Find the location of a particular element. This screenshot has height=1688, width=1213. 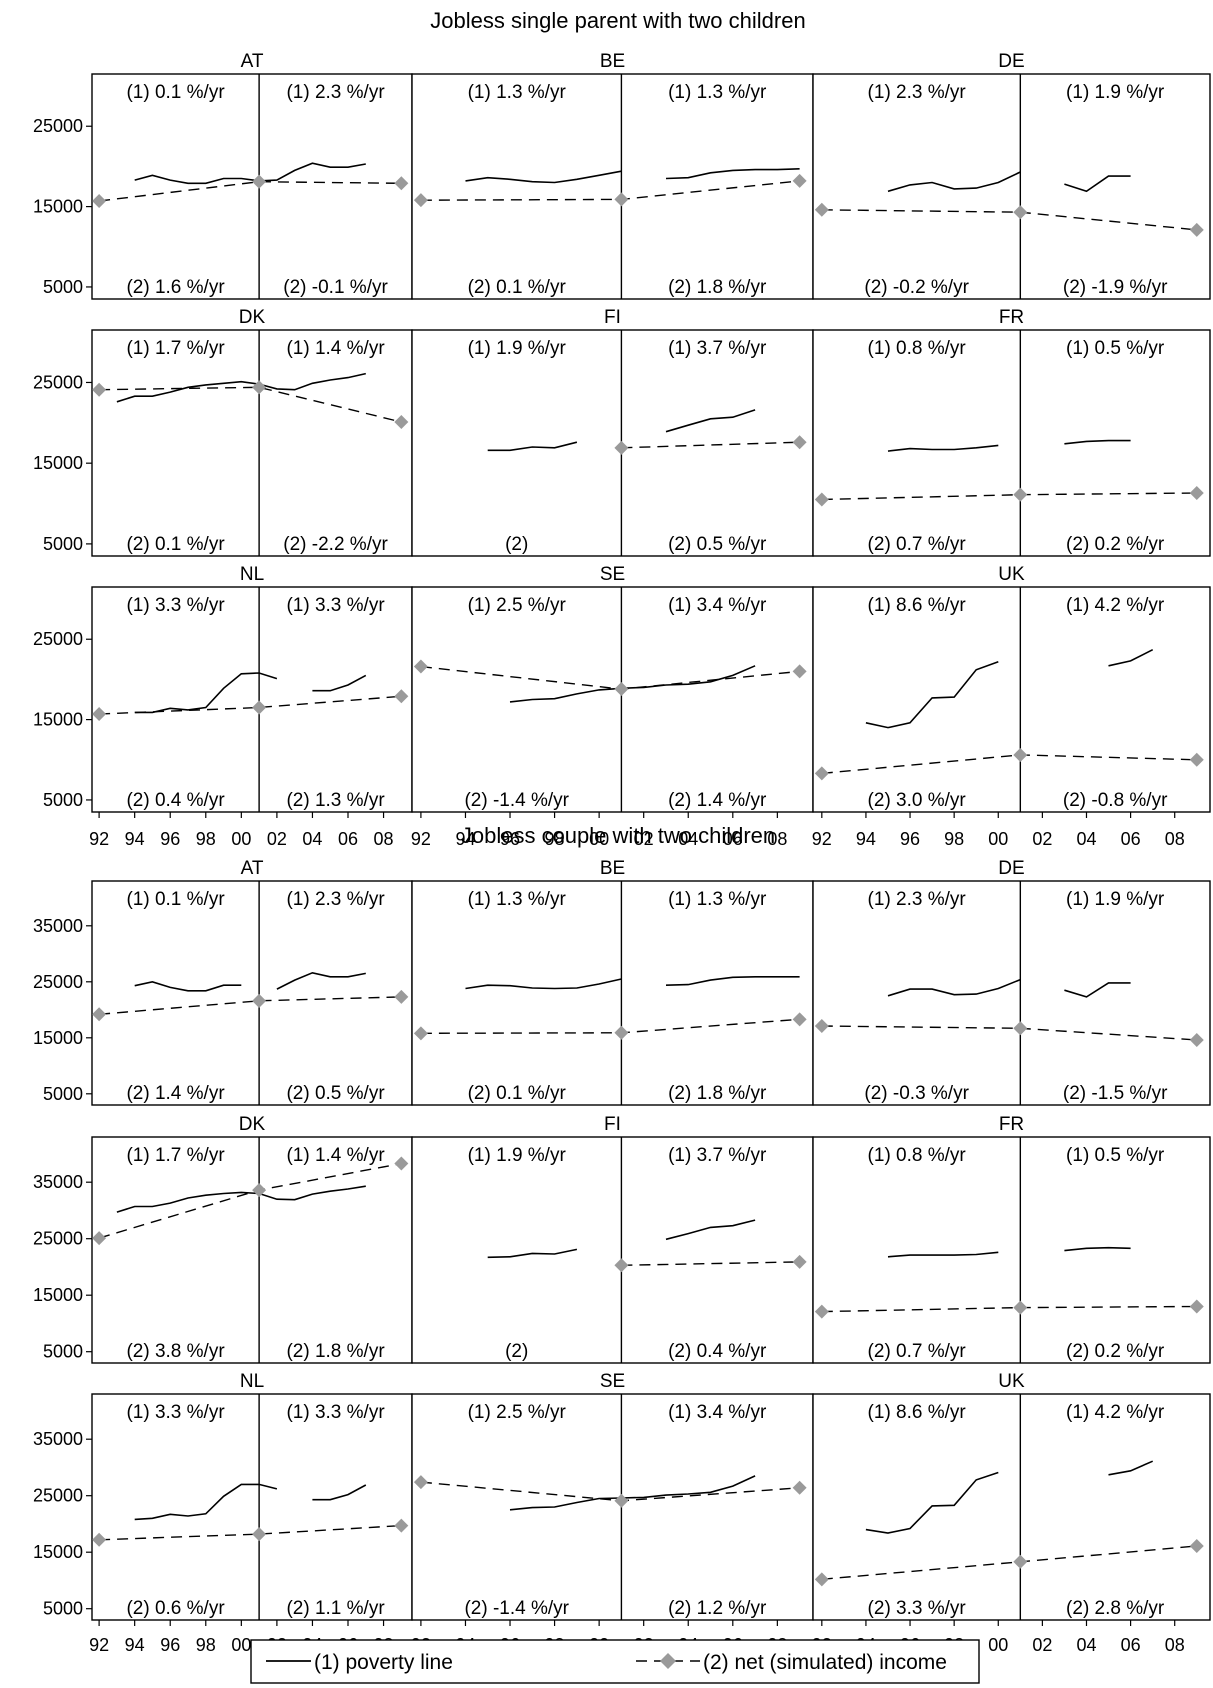

annotation-top-right: (1) 4.2 %/yr is located at coordinates (1115, 1412).